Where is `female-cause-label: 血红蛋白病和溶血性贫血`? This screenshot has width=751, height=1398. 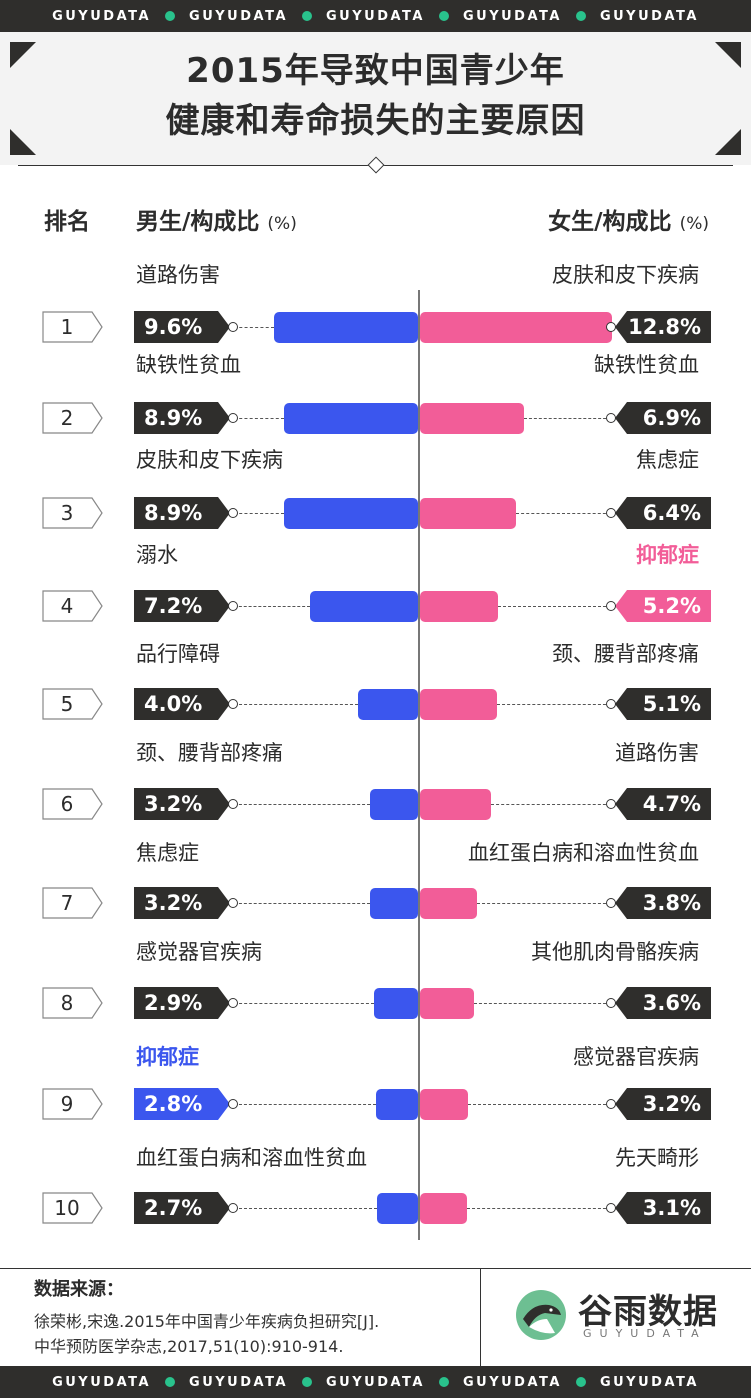 female-cause-label: 血红蛋白病和溶血性贫血 is located at coordinates (583, 853).